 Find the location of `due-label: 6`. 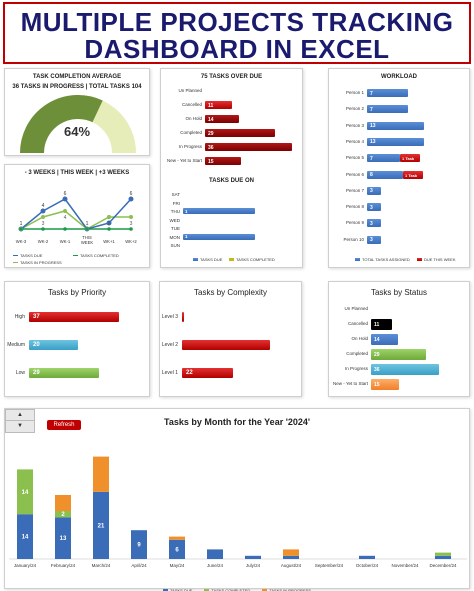

due-label: 6 is located at coordinates (65, 194).